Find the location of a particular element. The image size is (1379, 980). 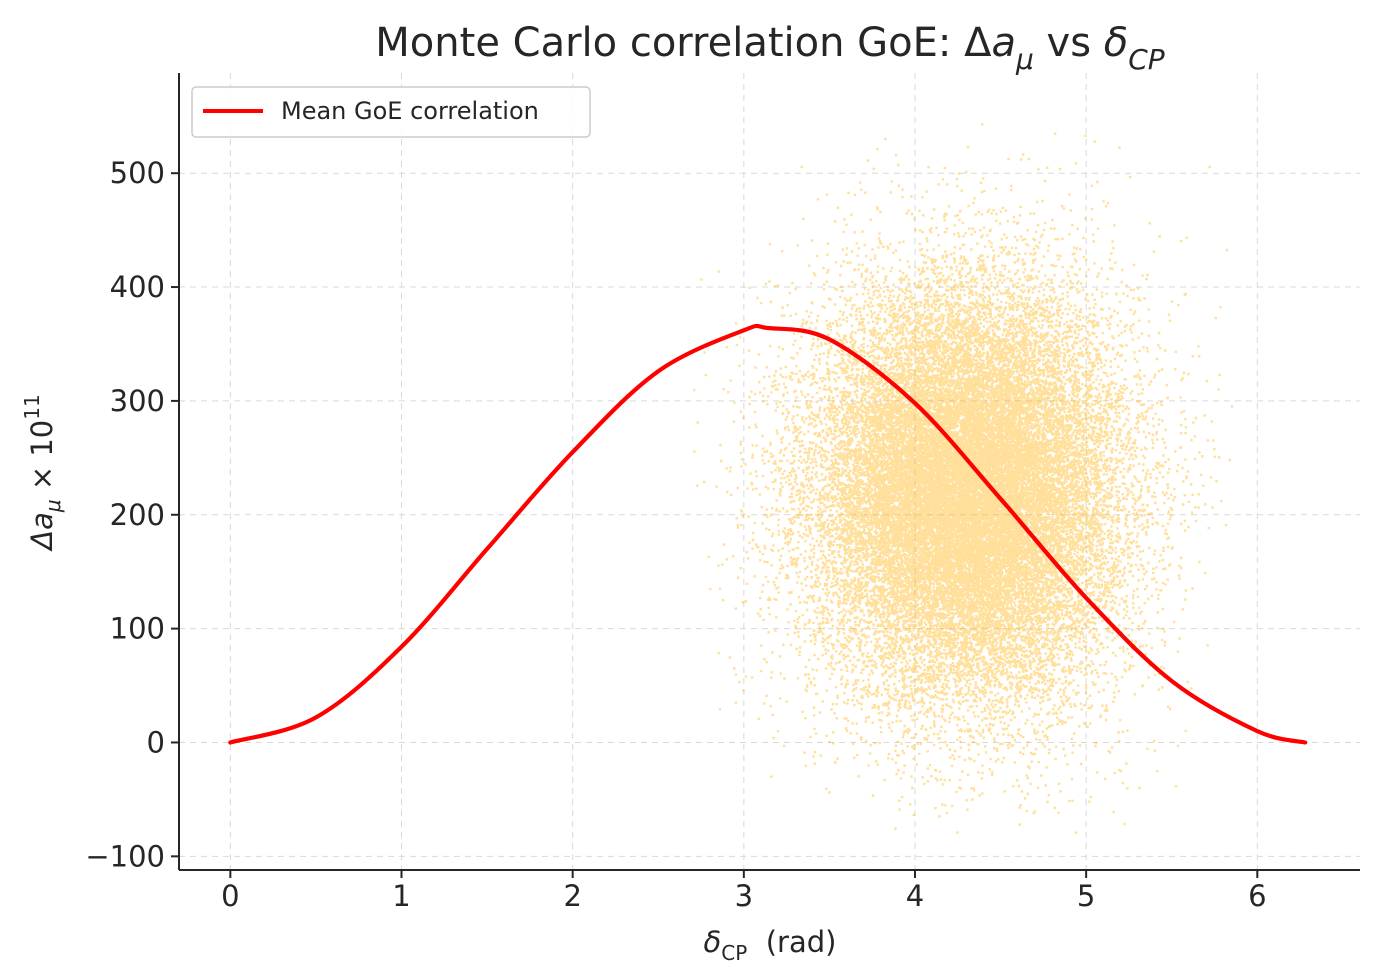

legend-box is located at coordinates (391, 112).